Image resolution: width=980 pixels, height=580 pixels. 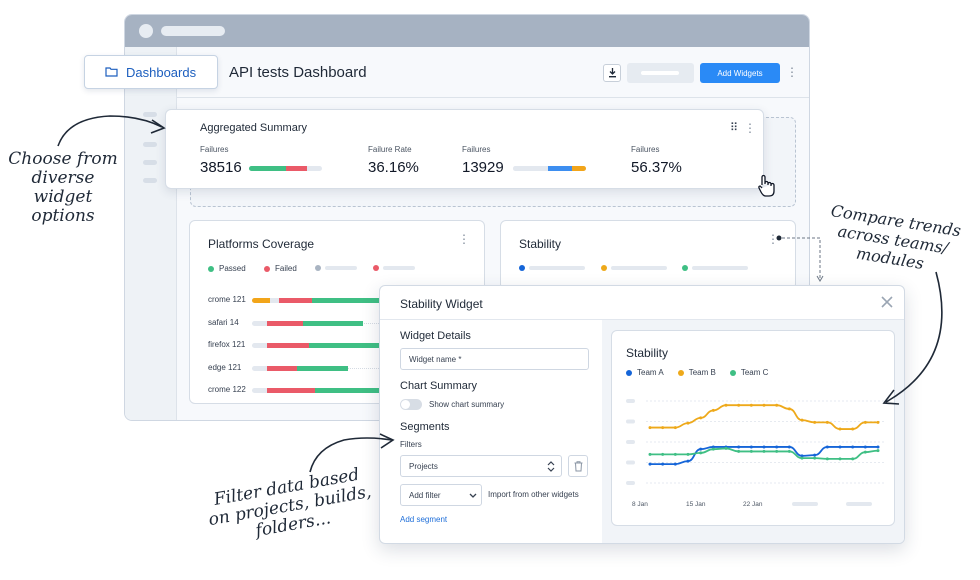 I want to click on legend-item: Failed, so click(x=280, y=268).